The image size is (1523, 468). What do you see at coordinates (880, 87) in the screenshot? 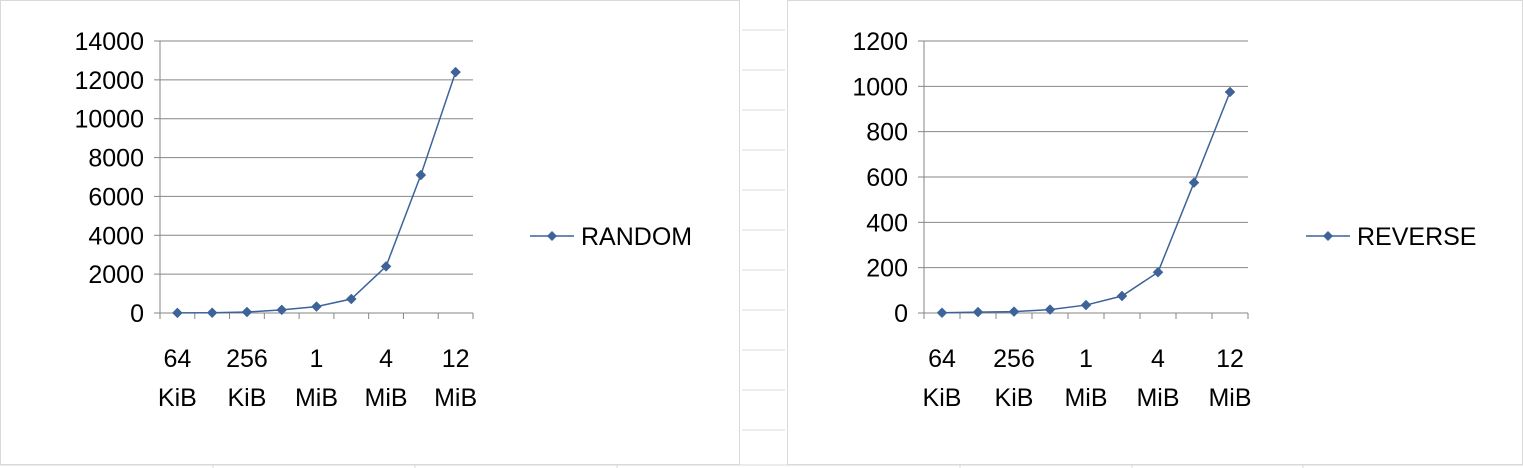
I see `y-tick-label: 1000` at bounding box center [880, 87].